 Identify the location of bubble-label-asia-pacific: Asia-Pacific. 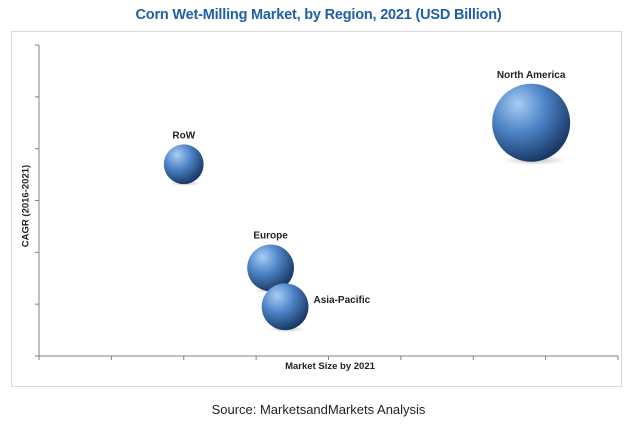
(341, 300).